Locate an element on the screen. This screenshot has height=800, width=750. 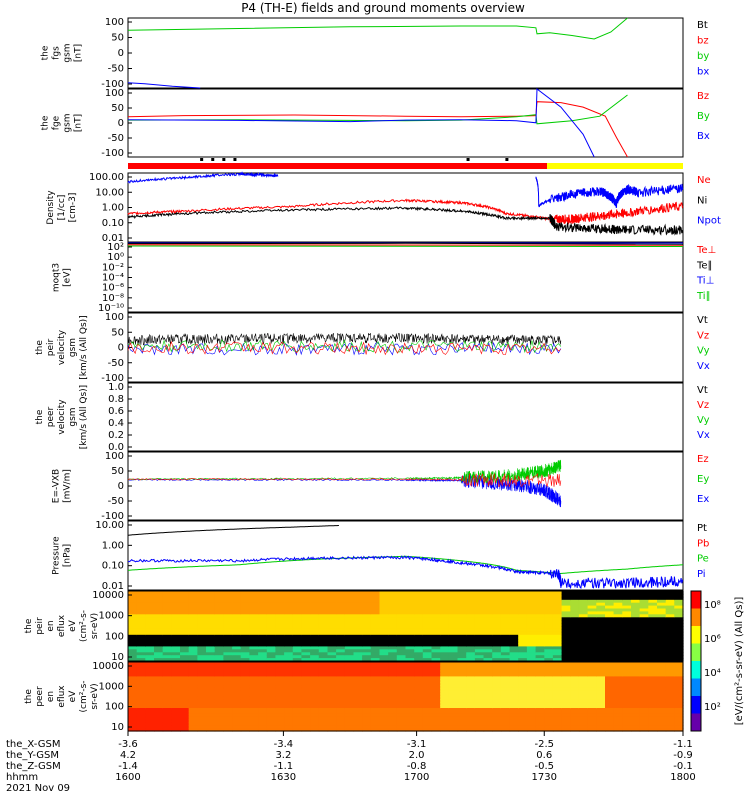
y-tick-label: 0 is located at coordinates (121, 53).